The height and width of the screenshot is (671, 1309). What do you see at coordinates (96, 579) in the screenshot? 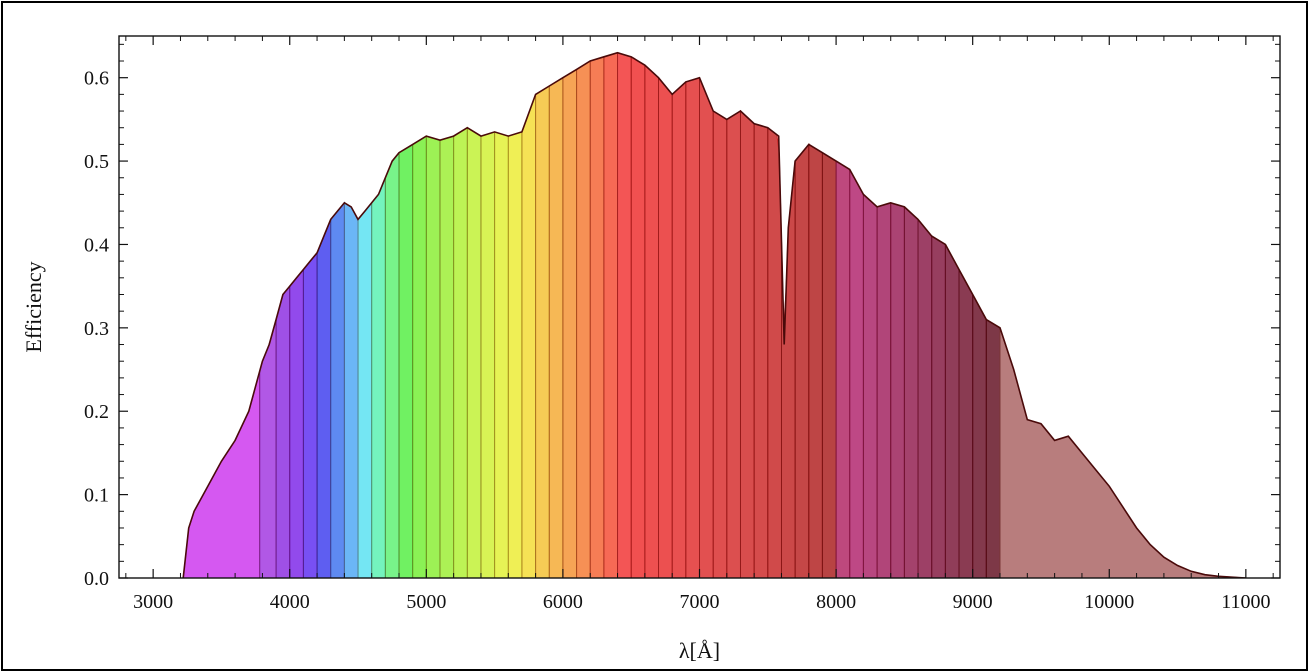
I see `y-tick-label: 0.0` at bounding box center [96, 579].